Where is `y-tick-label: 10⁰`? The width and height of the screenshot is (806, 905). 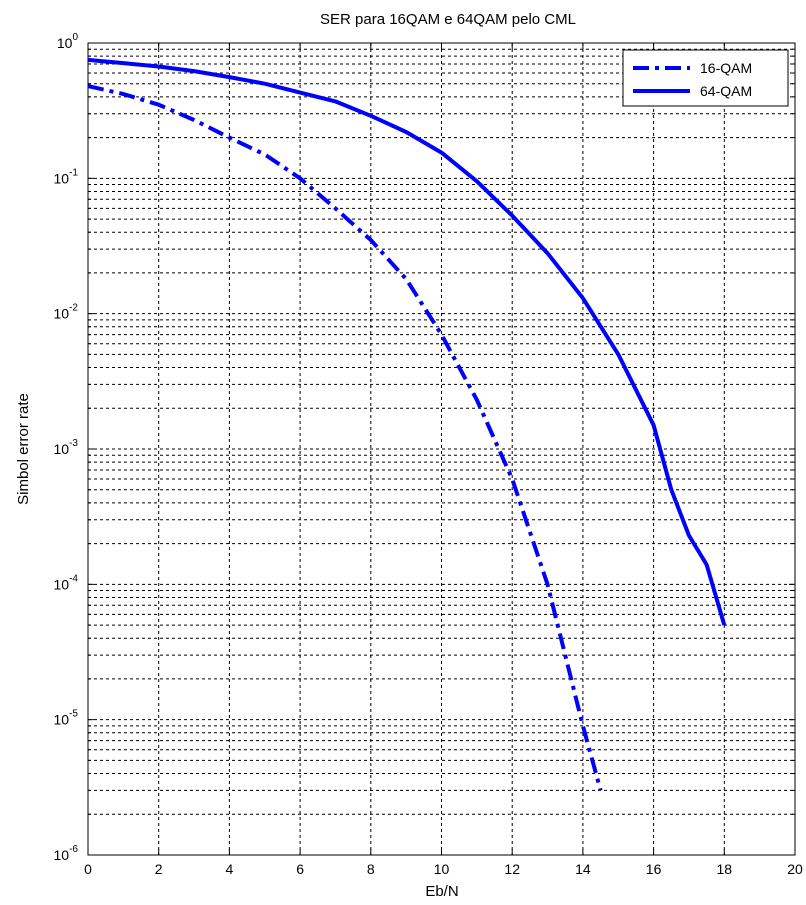 y-tick-label: 10⁰ is located at coordinates (68, 41).